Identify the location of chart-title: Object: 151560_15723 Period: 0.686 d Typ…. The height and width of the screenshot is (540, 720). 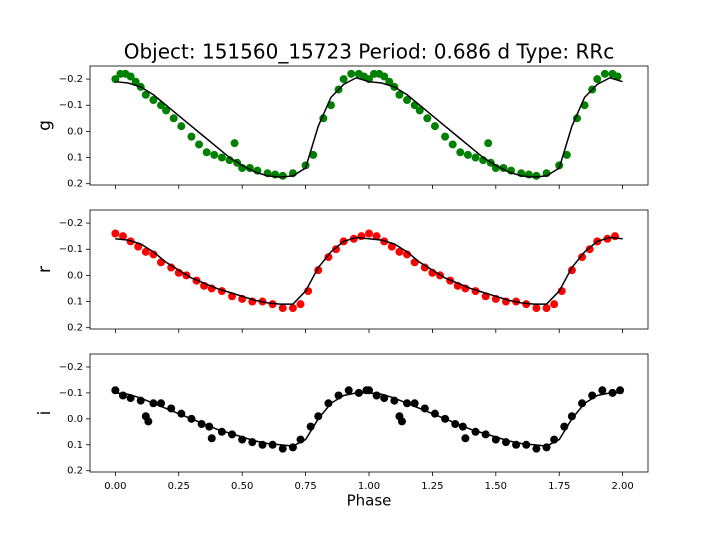
(369, 52).